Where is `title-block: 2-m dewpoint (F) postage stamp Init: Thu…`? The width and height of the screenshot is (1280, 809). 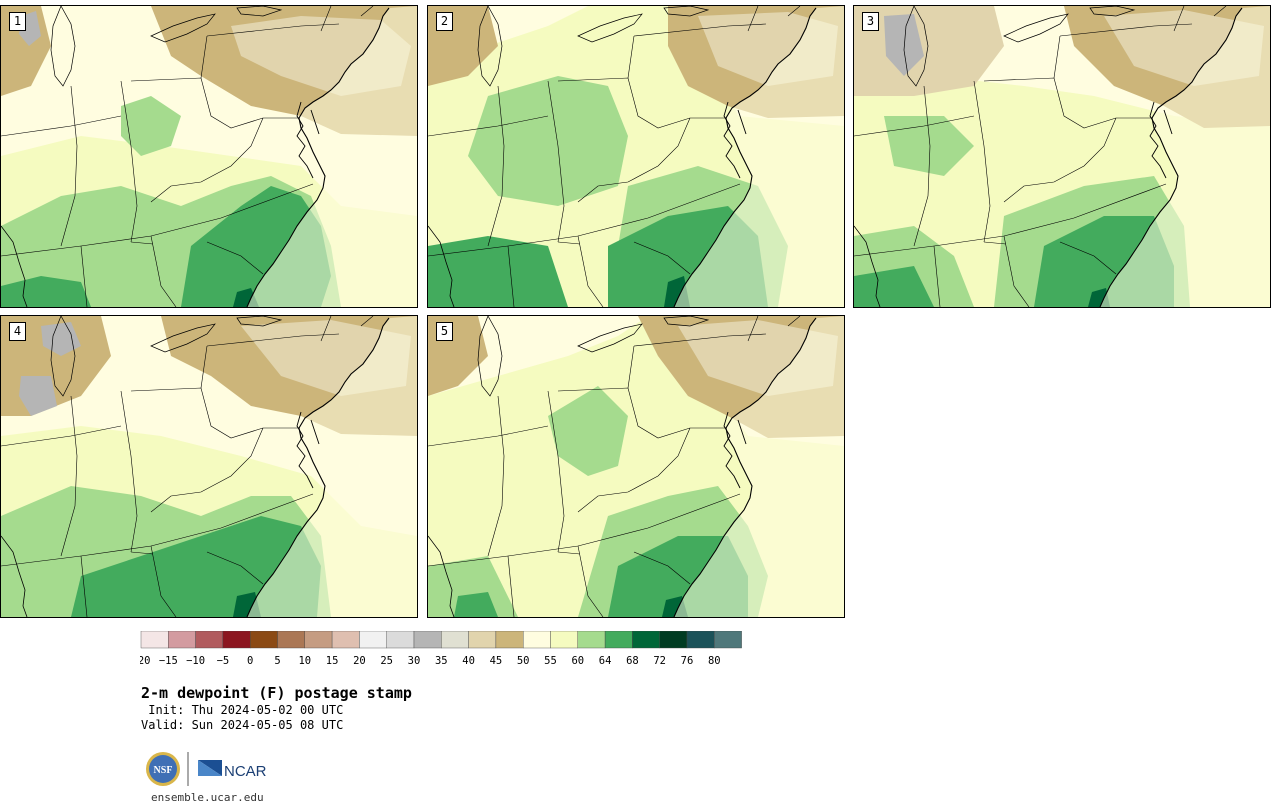 title-block: 2-m dewpoint (F) postage stamp Init: Thu… is located at coordinates (276, 708).